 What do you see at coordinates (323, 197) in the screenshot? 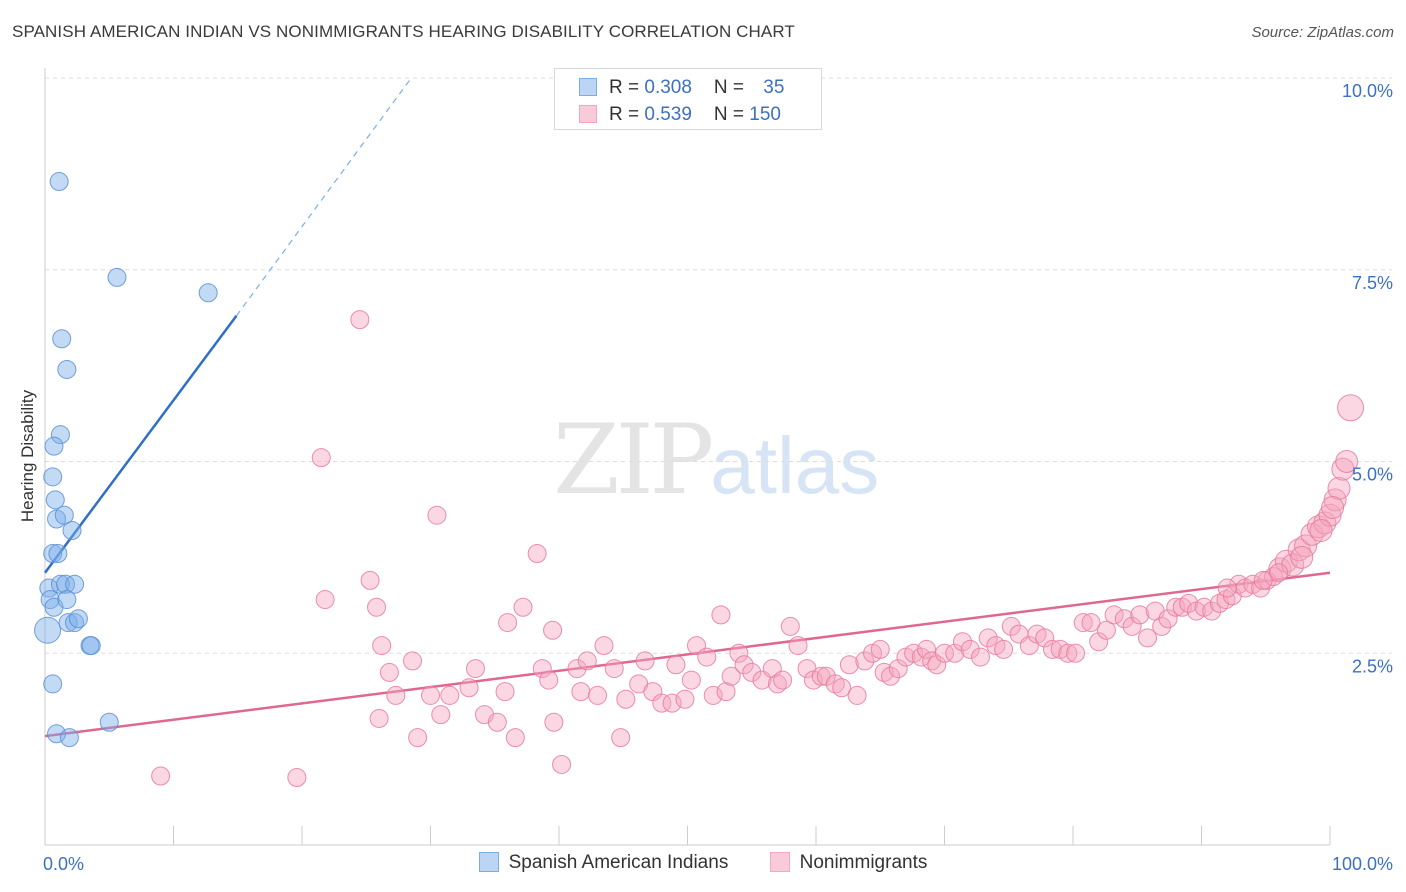
I see `trend-line-extension` at bounding box center [323, 197].